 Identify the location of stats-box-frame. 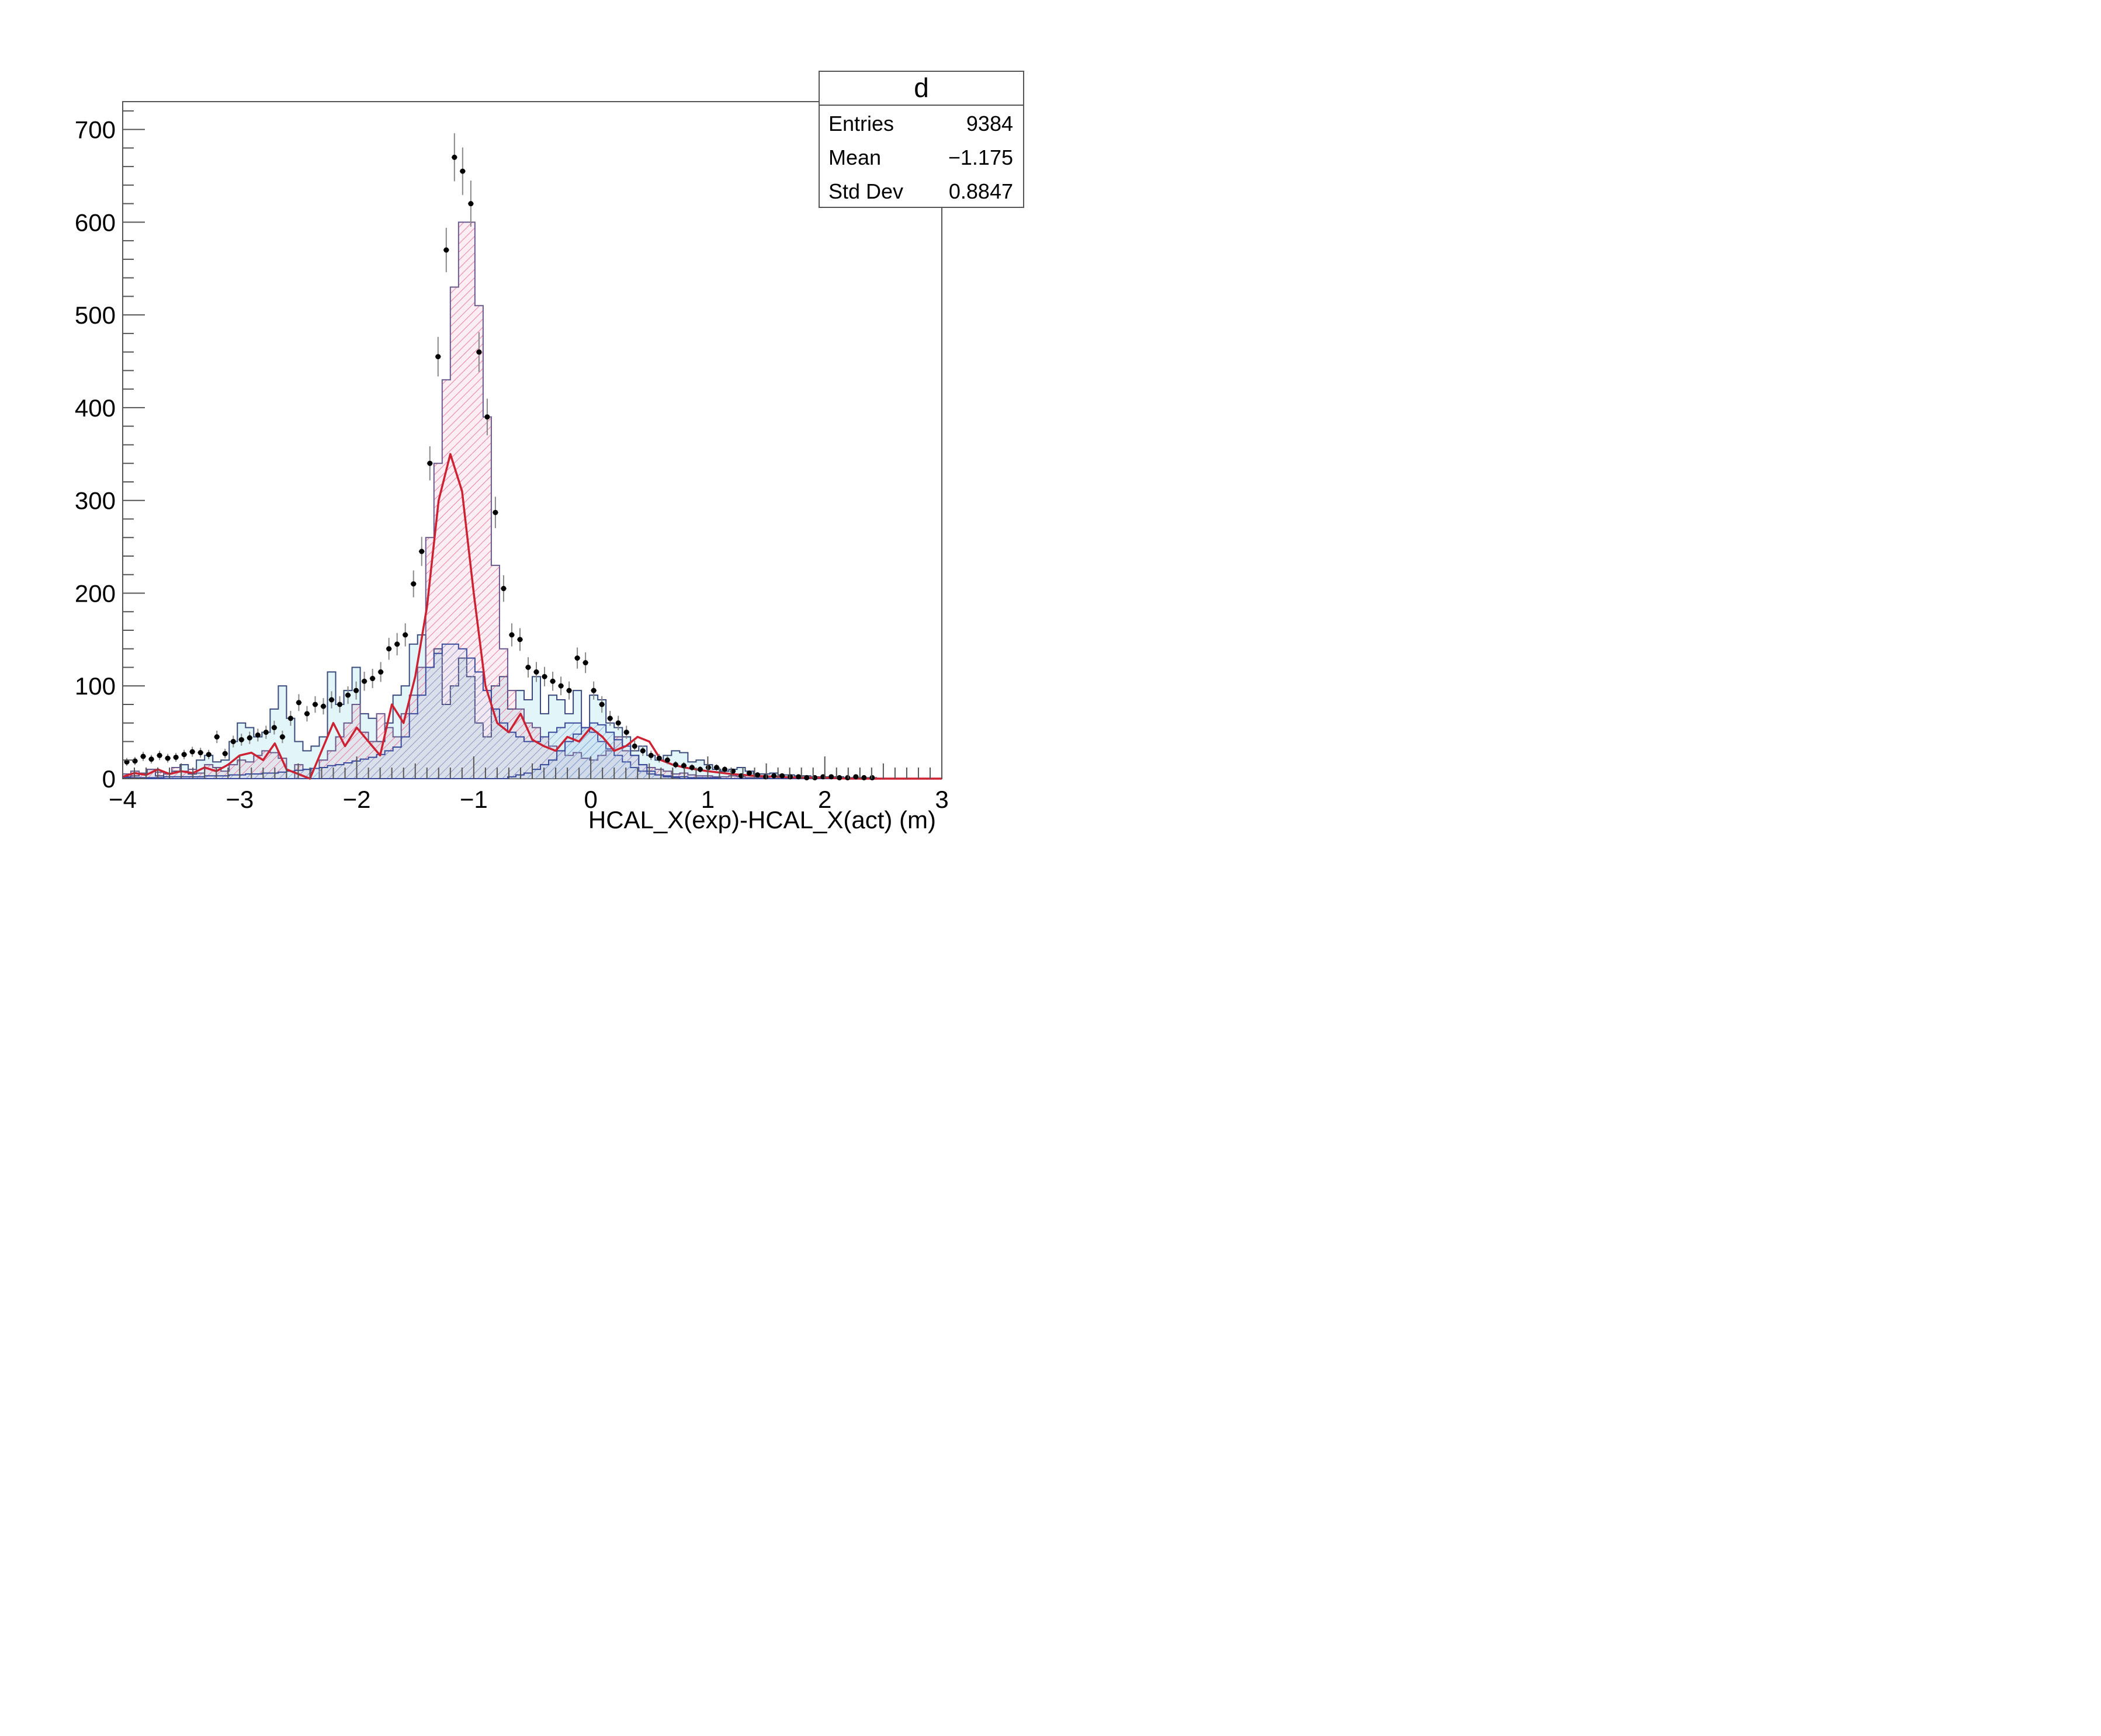
(921, 139).